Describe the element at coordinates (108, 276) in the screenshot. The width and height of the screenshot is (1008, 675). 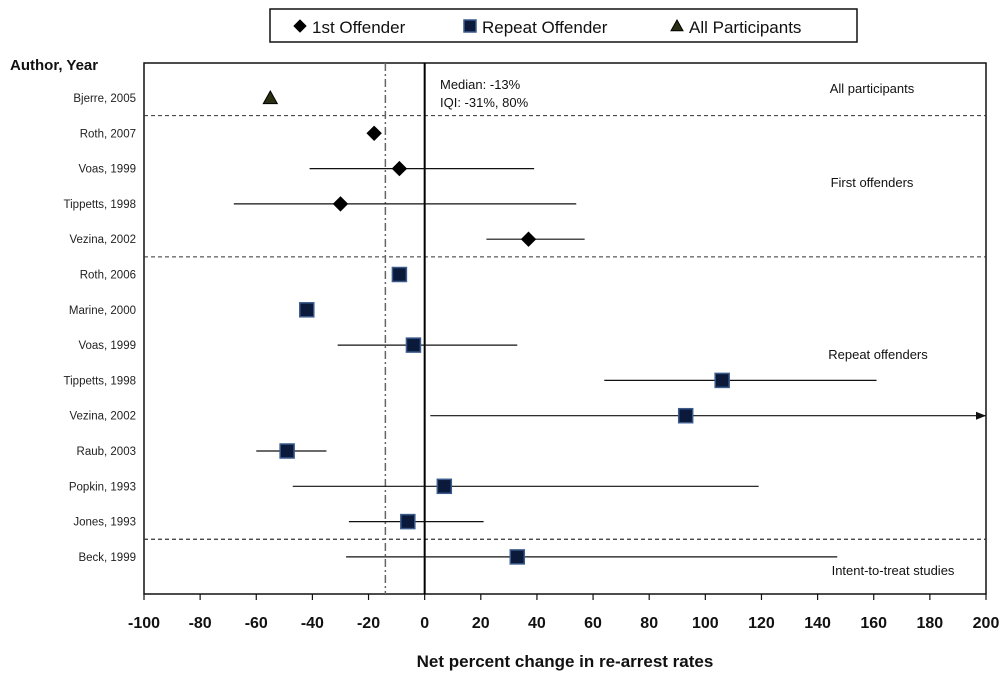
I see `study-label-6: Roth, 2006` at that location.